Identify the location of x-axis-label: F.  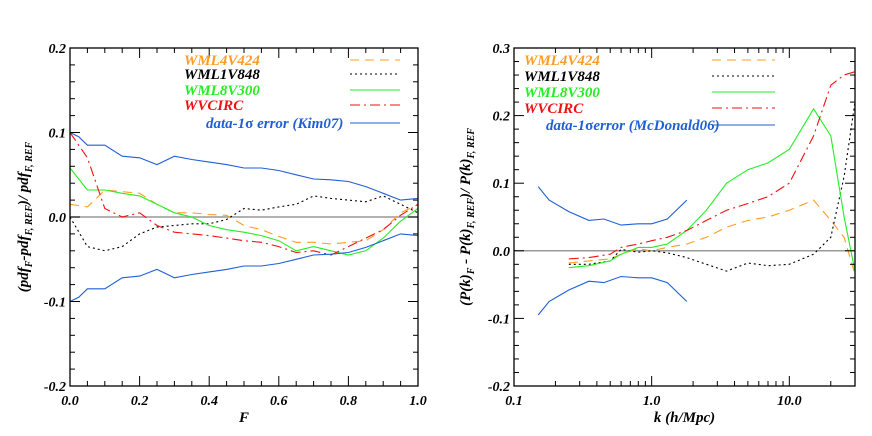
(243, 418).